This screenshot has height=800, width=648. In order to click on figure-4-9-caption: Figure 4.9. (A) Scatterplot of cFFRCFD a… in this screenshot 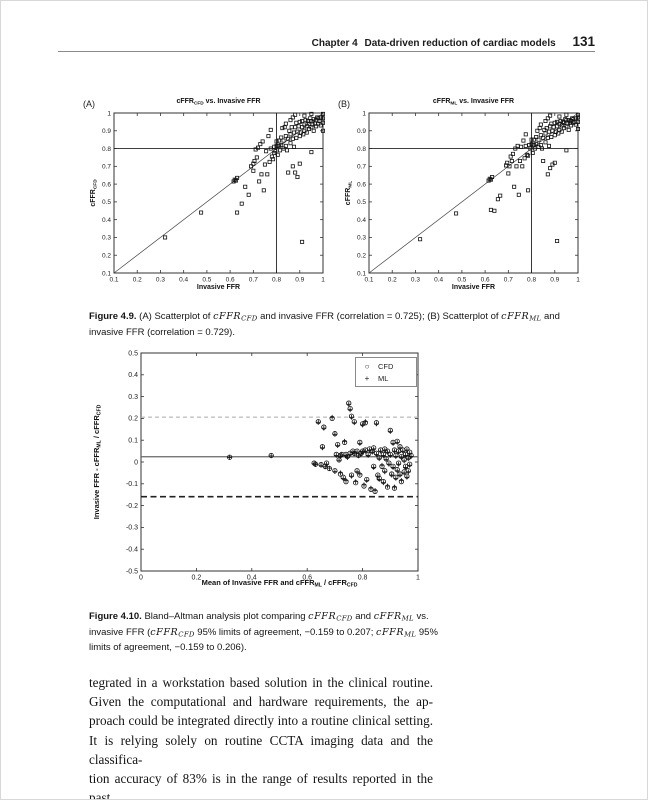, I will do `click(324, 324)`.